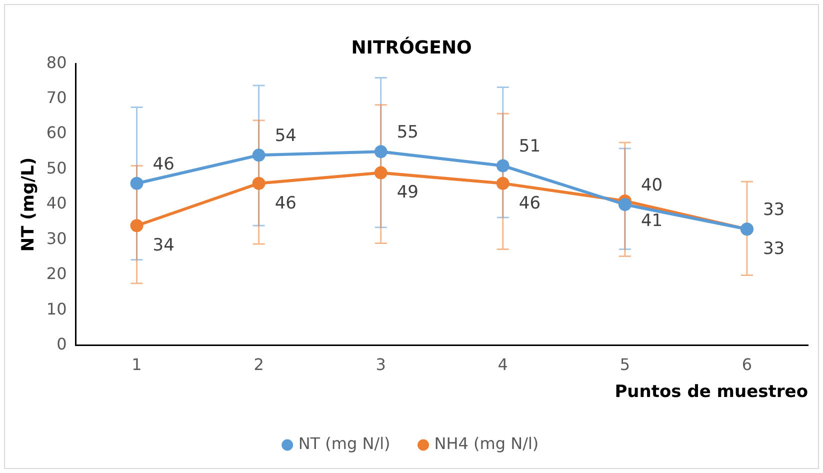  Describe the element at coordinates (56, 308) in the screenshot. I see `y-tick-label: 10` at that location.